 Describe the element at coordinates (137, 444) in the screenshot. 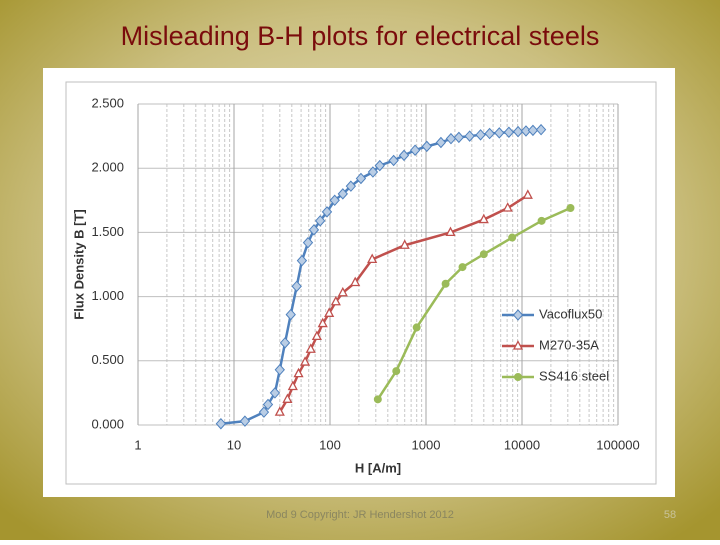

I see `x-tick-label: 1` at that location.